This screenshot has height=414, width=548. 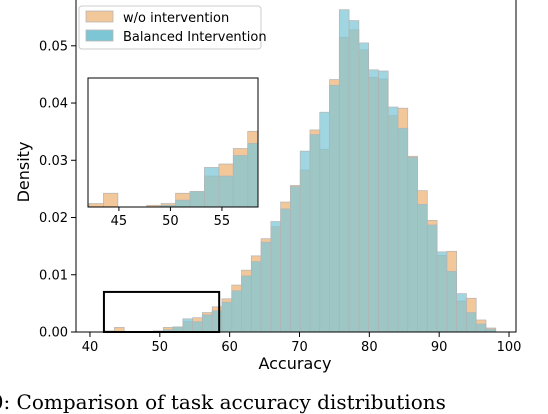 What do you see at coordinates (53, 275) in the screenshot?
I see `y-tick-label: 0.01` at bounding box center [53, 275].